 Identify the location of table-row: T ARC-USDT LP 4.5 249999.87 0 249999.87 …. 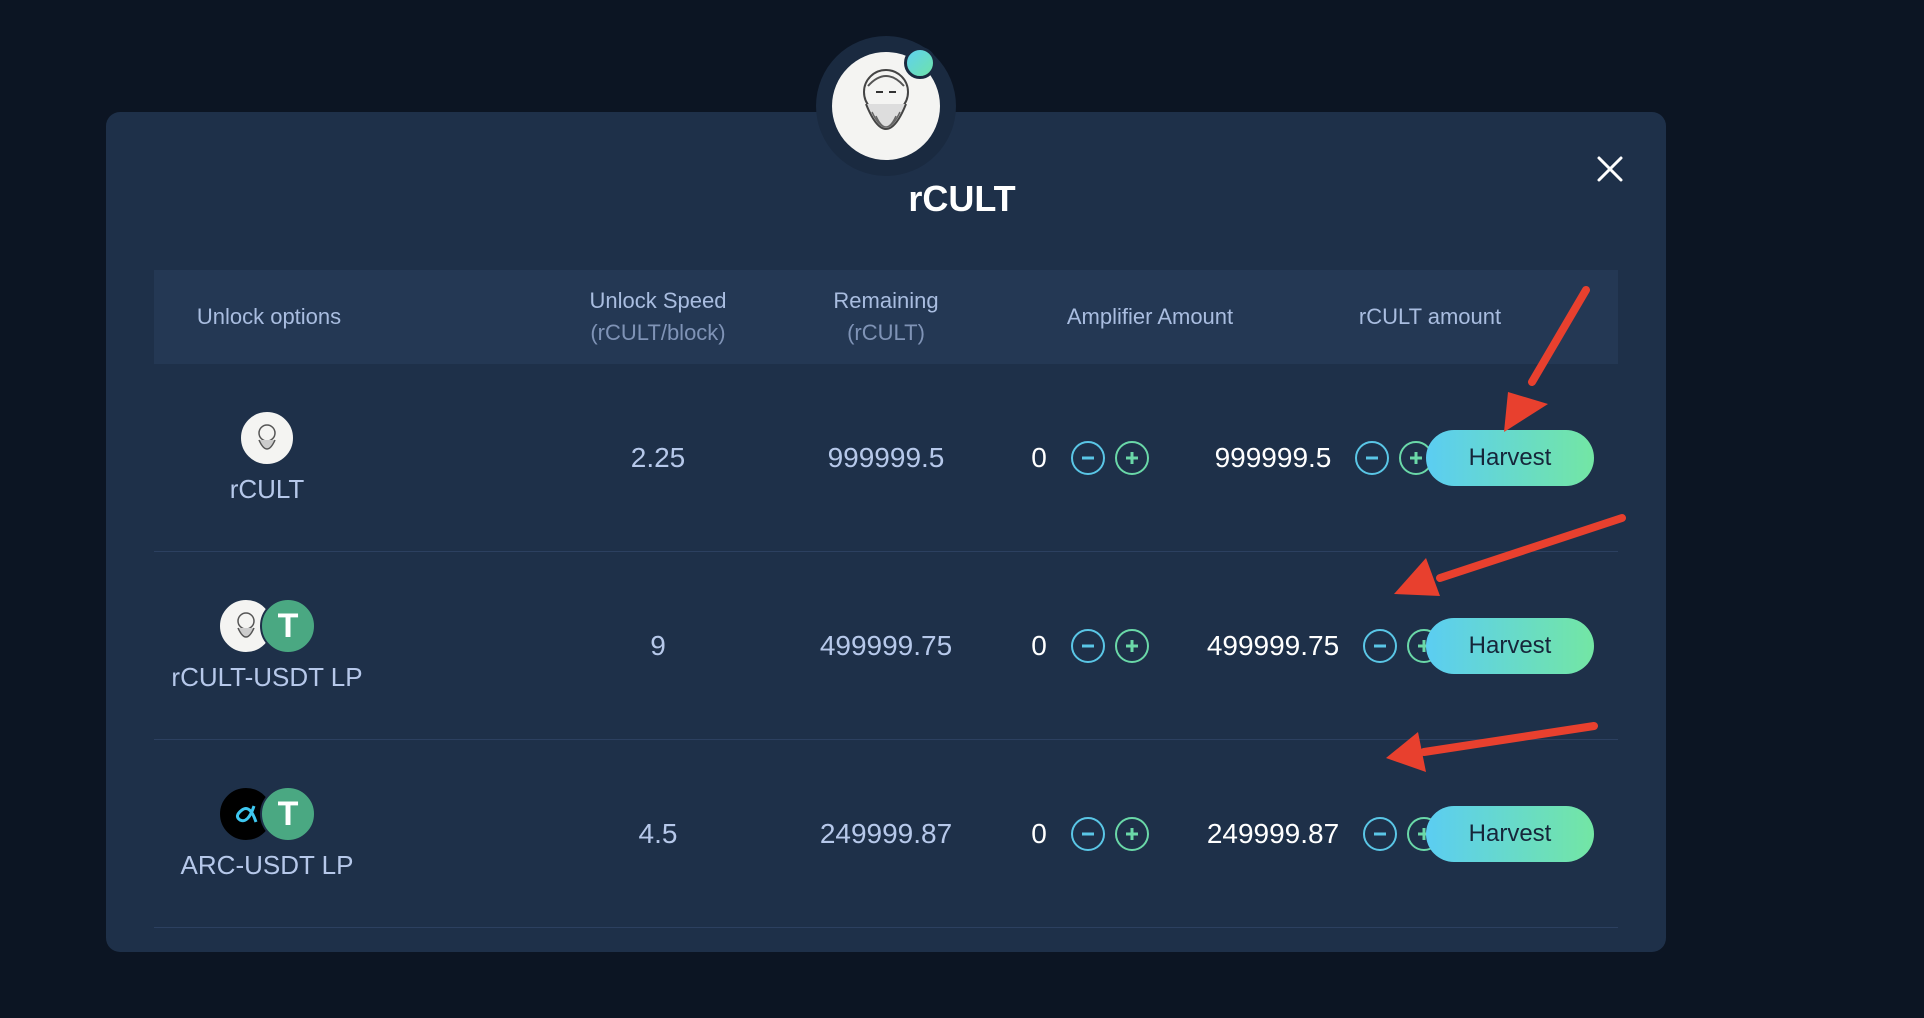
(886, 834).